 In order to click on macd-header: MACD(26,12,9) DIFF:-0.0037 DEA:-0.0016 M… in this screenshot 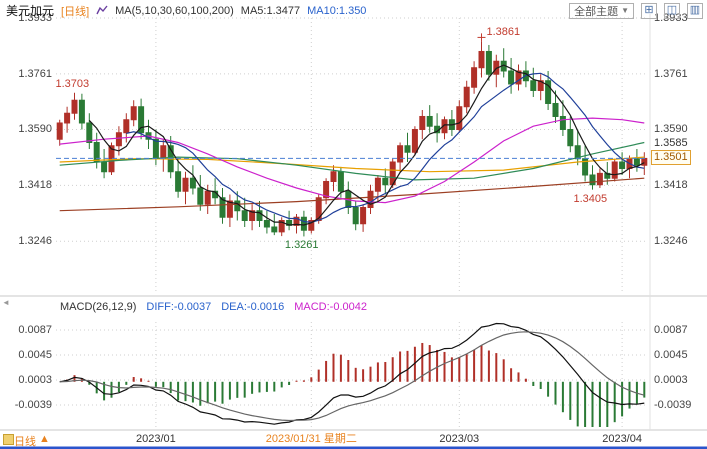, I will do `click(213, 307)`.